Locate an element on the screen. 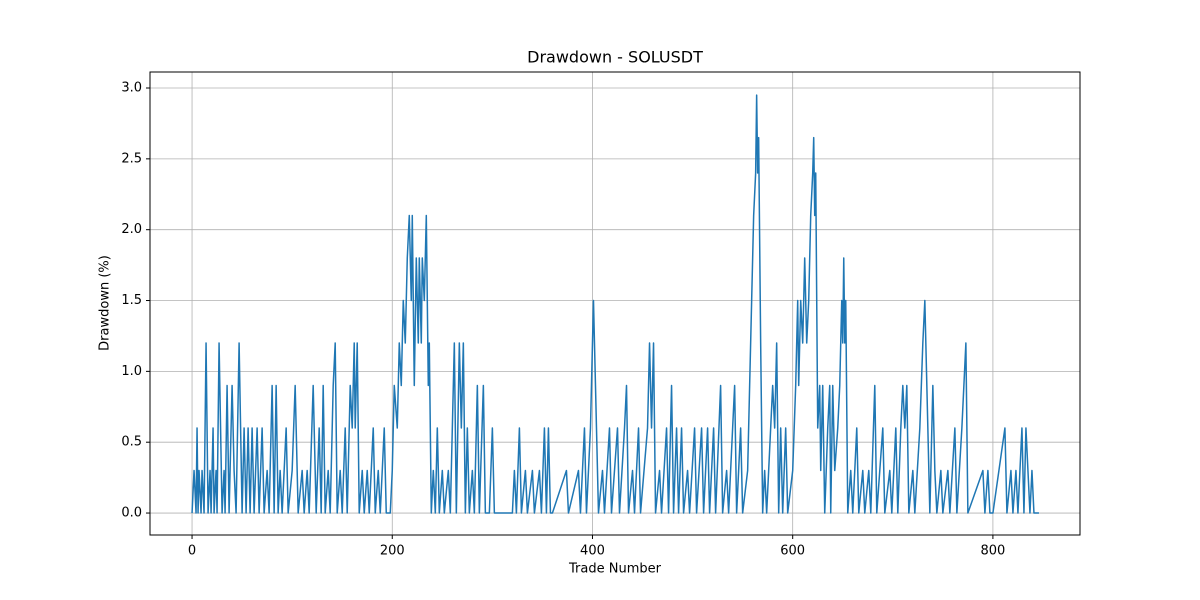  chart-title: Drawdown - SOLUSDT is located at coordinates (615, 57).